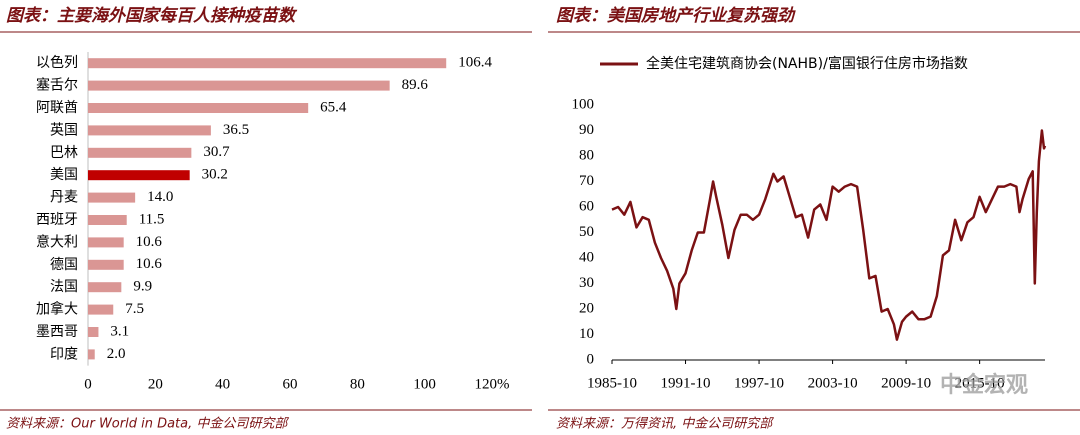  Describe the element at coordinates (57, 332) in the screenshot. I see `y-tick-label: 墨西哥` at that location.